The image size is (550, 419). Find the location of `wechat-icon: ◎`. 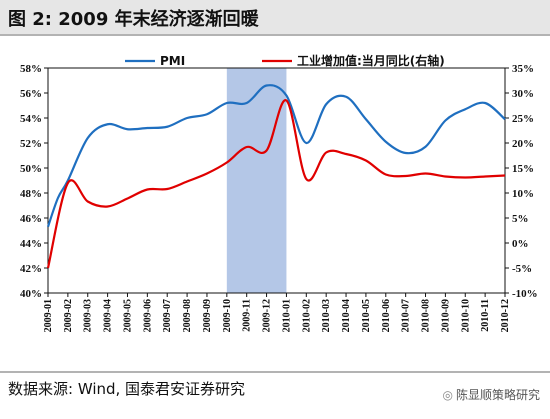

wechat-icon: ◎ is located at coordinates (447, 395).